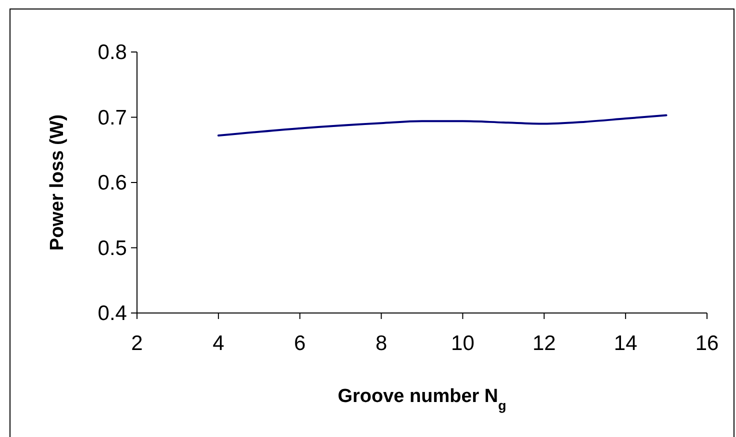 This screenshot has width=736, height=437. What do you see at coordinates (137, 343) in the screenshot?
I see `x-tick-label: 2` at bounding box center [137, 343].